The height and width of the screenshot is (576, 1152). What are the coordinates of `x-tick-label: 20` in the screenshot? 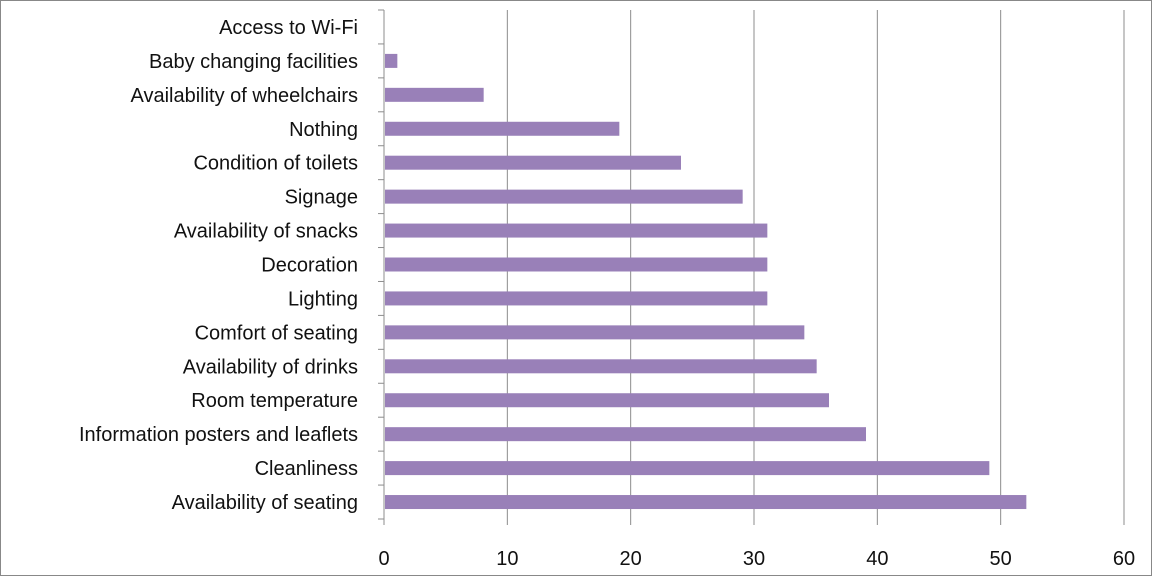 It's located at (631, 559).